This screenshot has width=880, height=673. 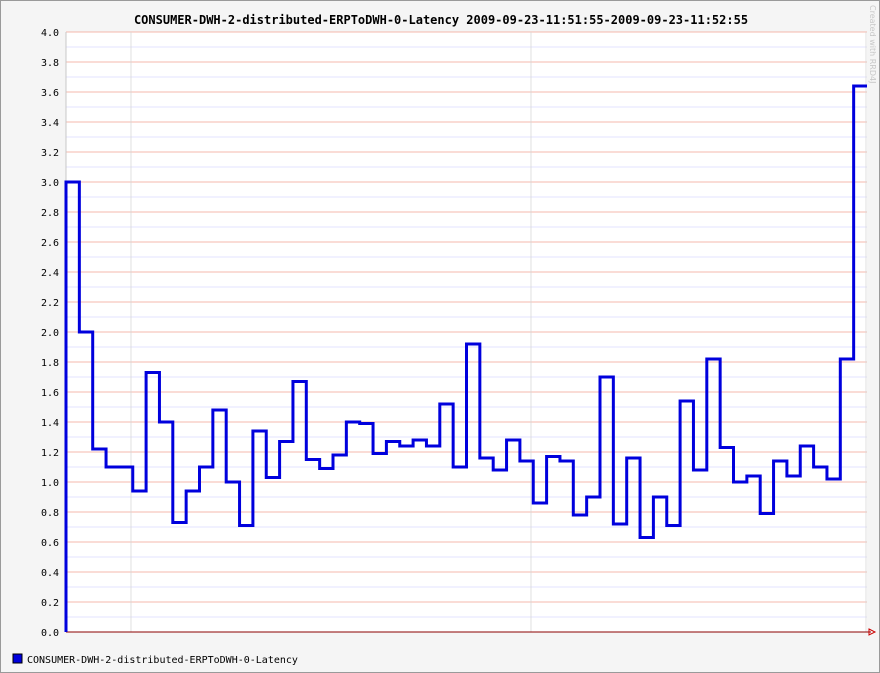 What do you see at coordinates (50, 303) in the screenshot?
I see `y-tick-label: 2.2` at bounding box center [50, 303].